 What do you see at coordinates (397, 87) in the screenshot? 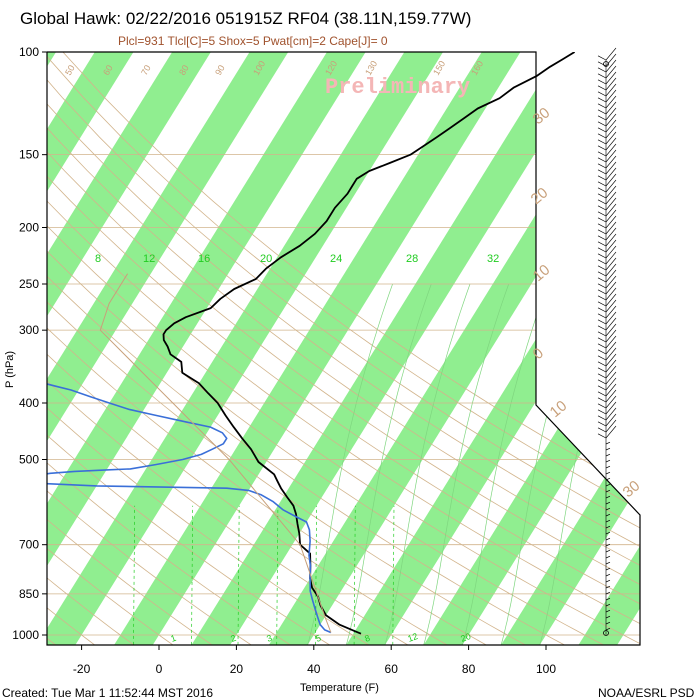
I see `watermark-text: Preliminary` at bounding box center [397, 87].